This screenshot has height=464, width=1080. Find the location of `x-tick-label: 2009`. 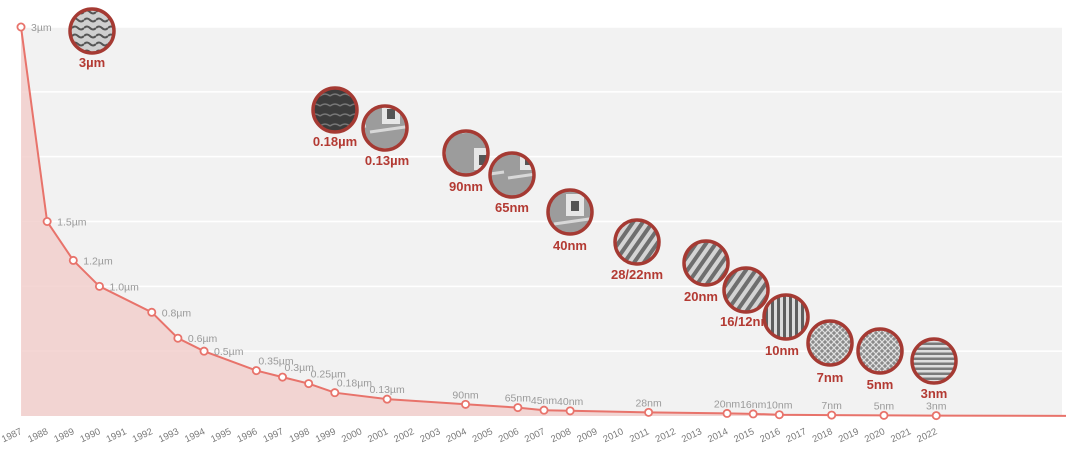

x-tick-label: 2009 is located at coordinates (587, 435).